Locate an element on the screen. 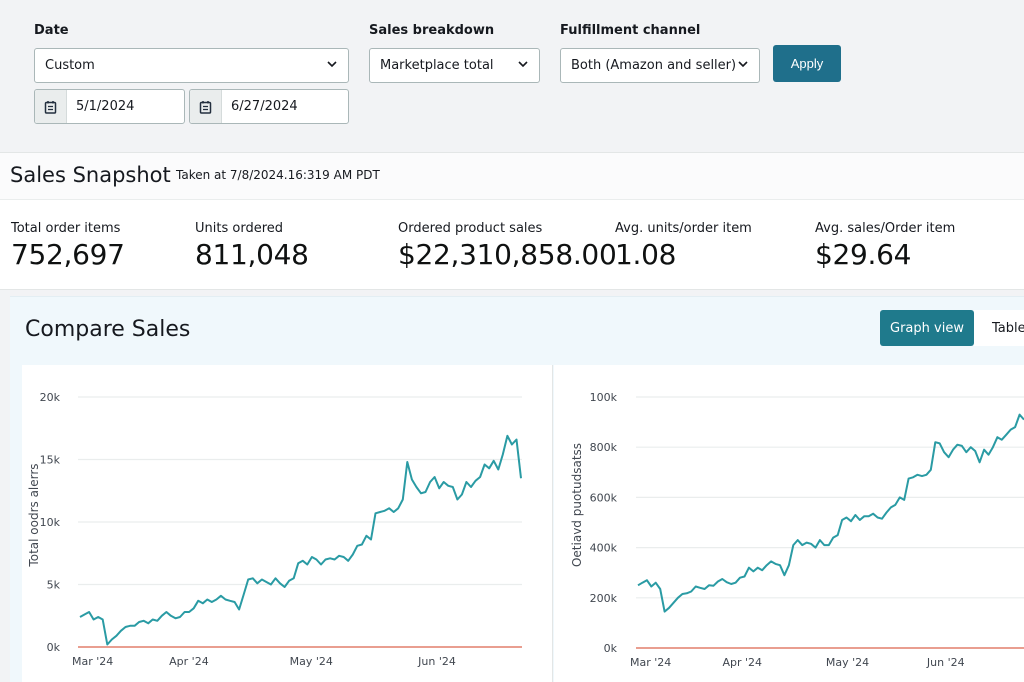 The height and width of the screenshot is (682, 1024). sales-breakdown-select: Marketplace total is located at coordinates (454, 65).